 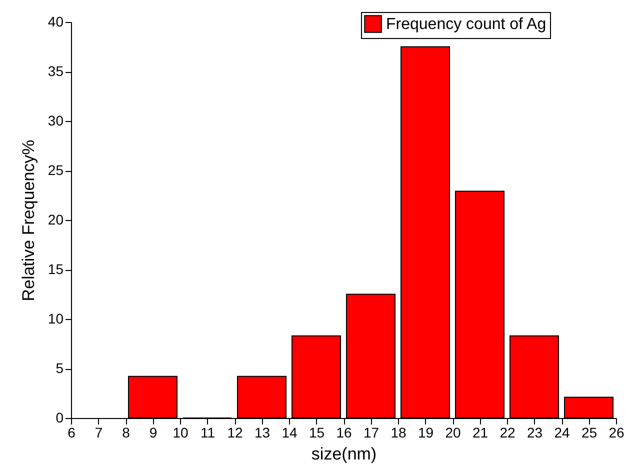 I want to click on x-tick-label: 22, so click(x=508, y=432).